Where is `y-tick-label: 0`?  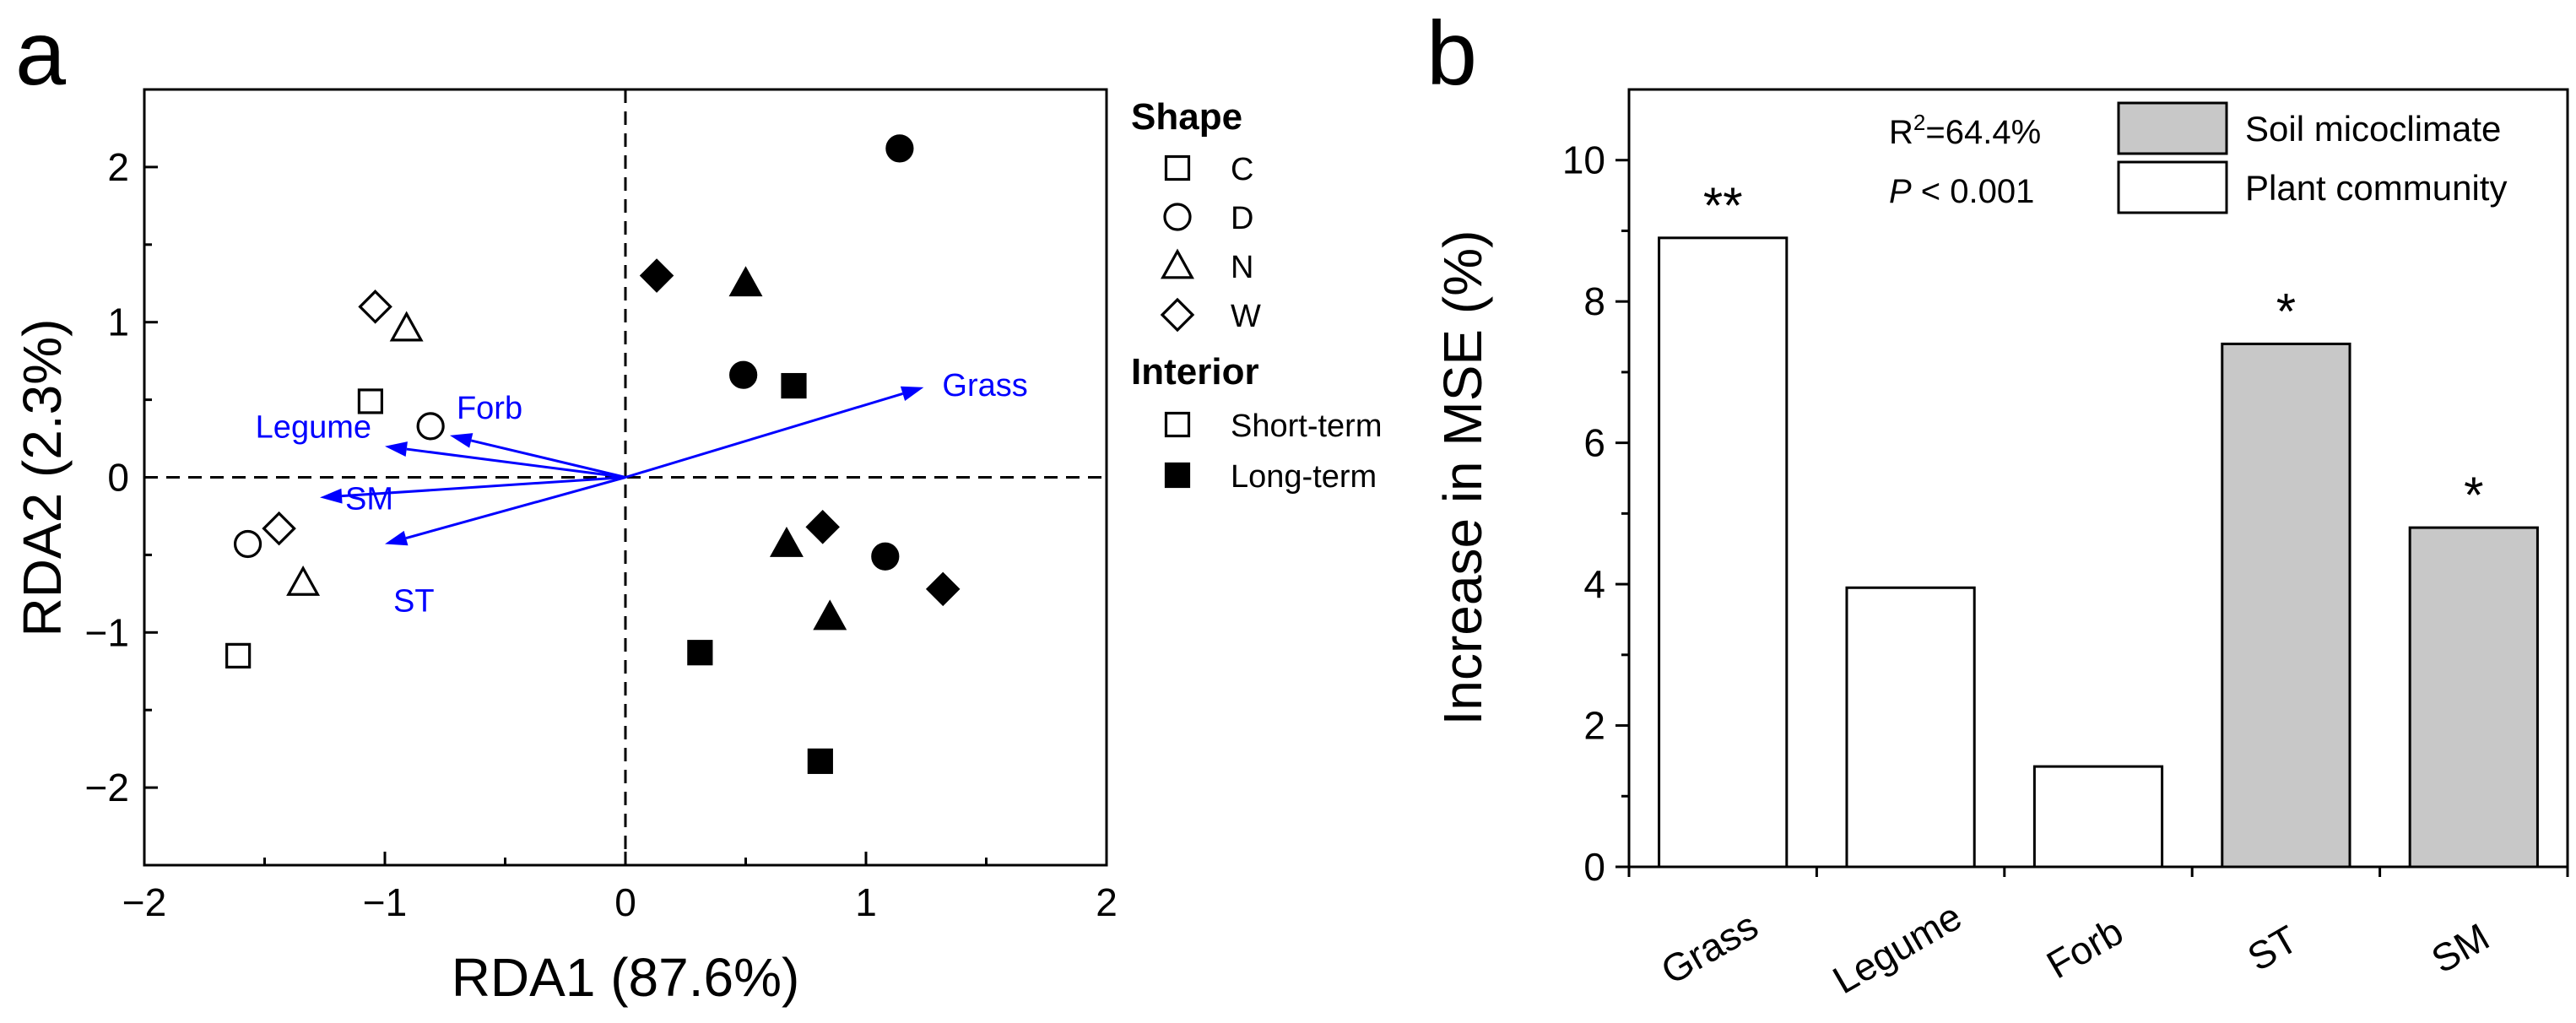
y-tick-label: 0 is located at coordinates (1594, 867).